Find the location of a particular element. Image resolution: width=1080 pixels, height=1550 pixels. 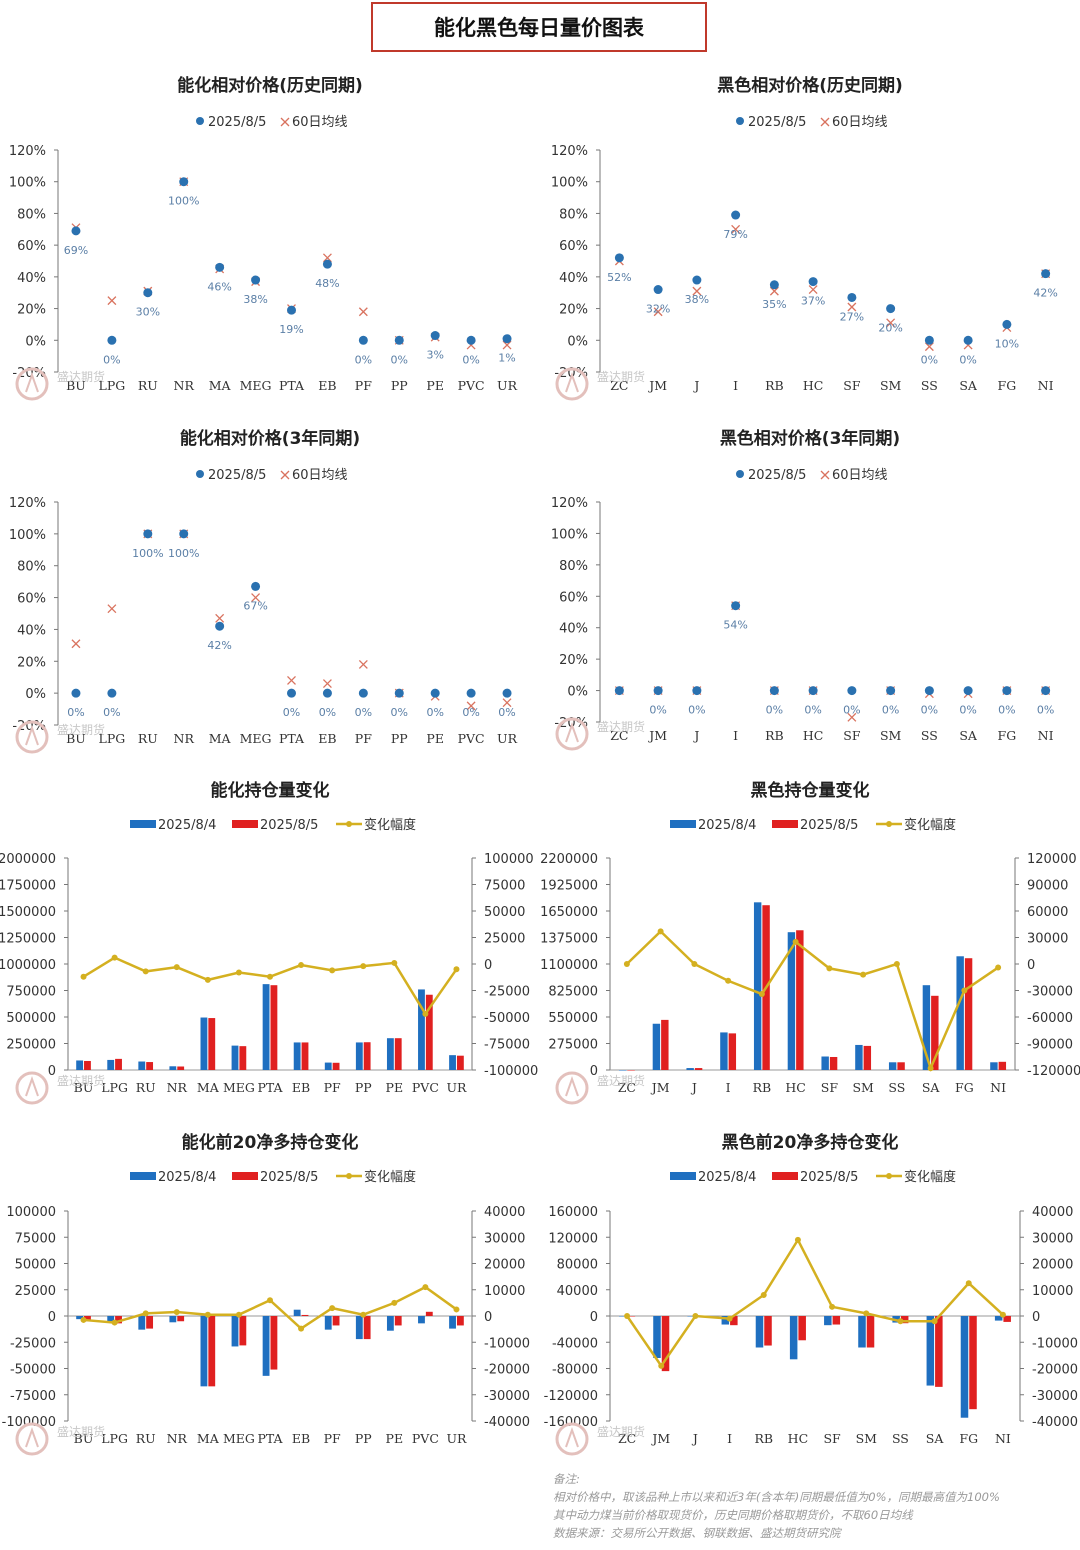

data-label: 67% is located at coordinates (255, 605).